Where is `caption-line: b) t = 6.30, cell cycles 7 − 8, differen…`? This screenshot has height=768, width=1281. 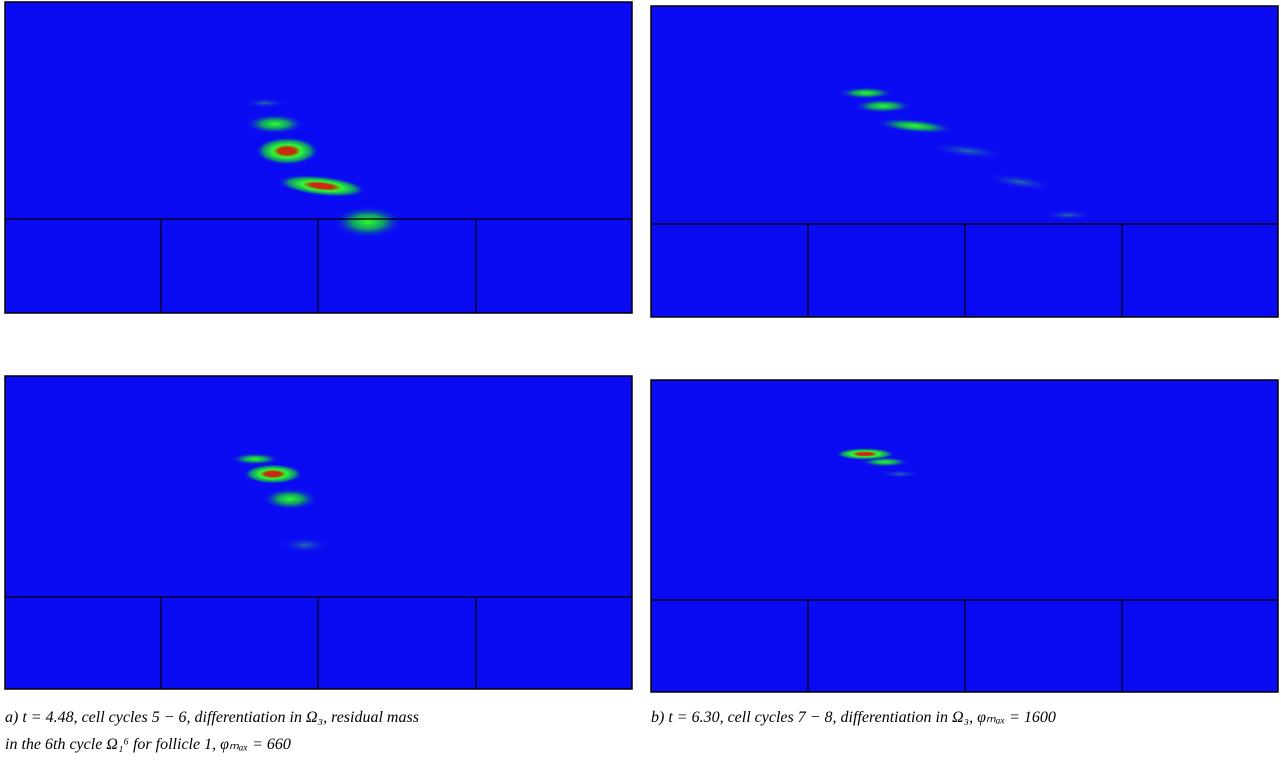
caption-line: b) t = 6.30, cell cycles 7 − 8, differen… is located at coordinates (853, 717).